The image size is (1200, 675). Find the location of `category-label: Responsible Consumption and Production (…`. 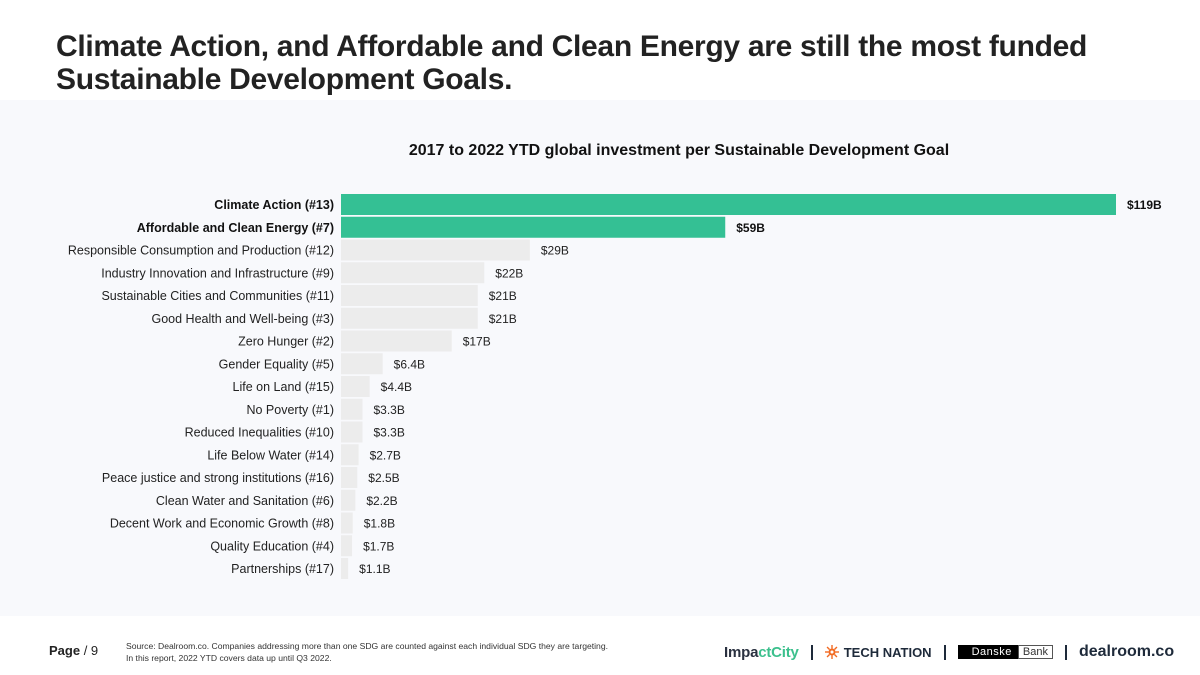

category-label: Responsible Consumption and Production (… is located at coordinates (201, 251).